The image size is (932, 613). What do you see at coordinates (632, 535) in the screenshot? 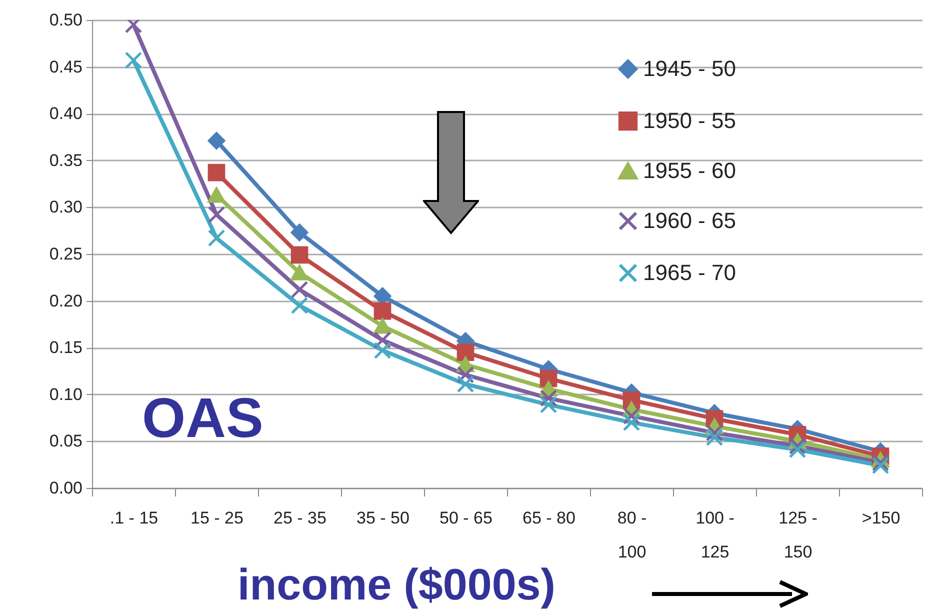
I see `x-tick-label: 80 - 100` at bounding box center [632, 535].